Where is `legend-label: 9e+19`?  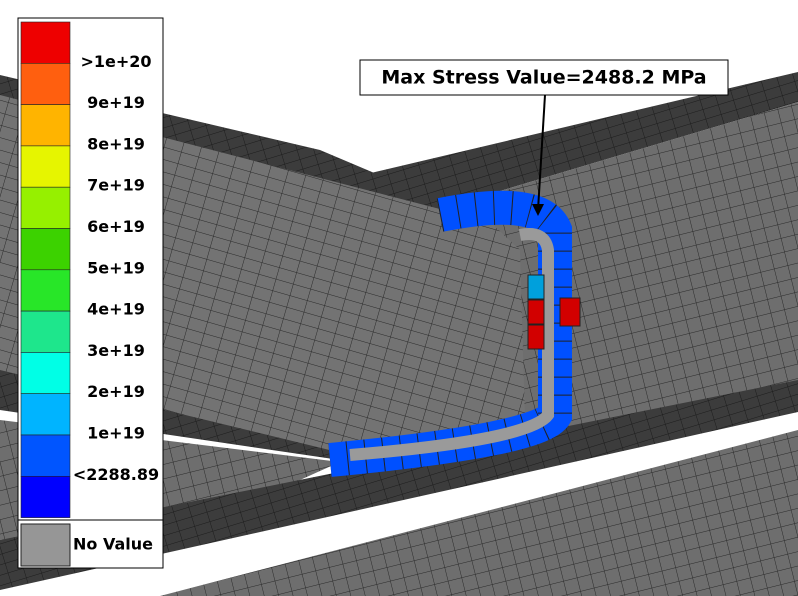
legend-label: 9e+19 is located at coordinates (116, 102).